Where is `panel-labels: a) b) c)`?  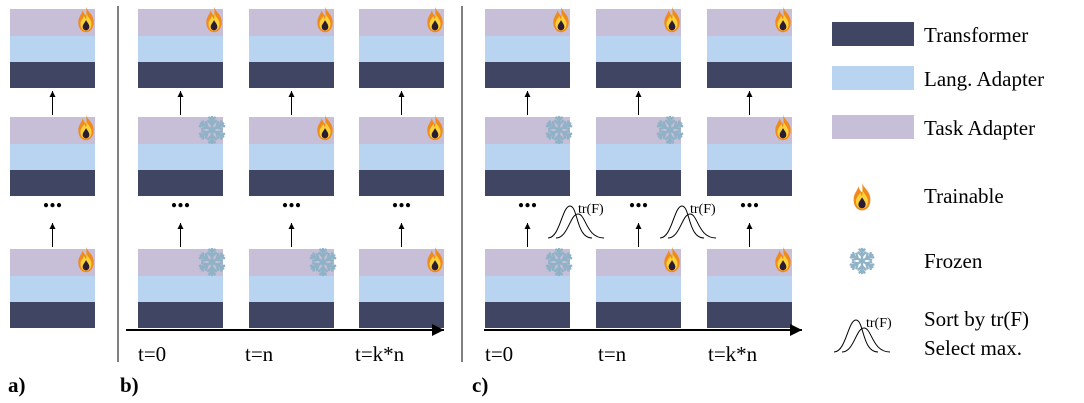 panel-labels: a) b) c) is located at coordinates (248, 385).